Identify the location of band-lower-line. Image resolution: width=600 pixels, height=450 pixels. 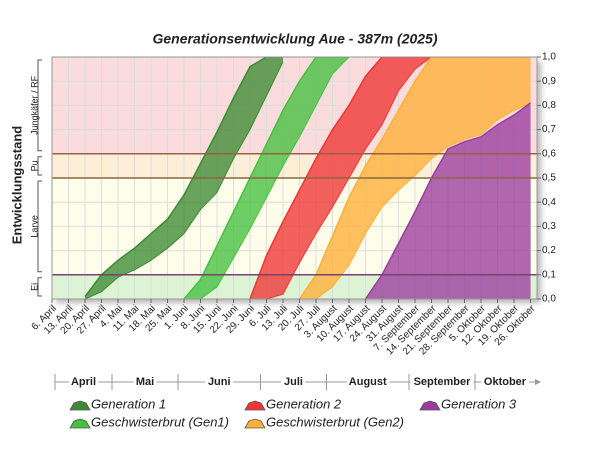
(267, 178).